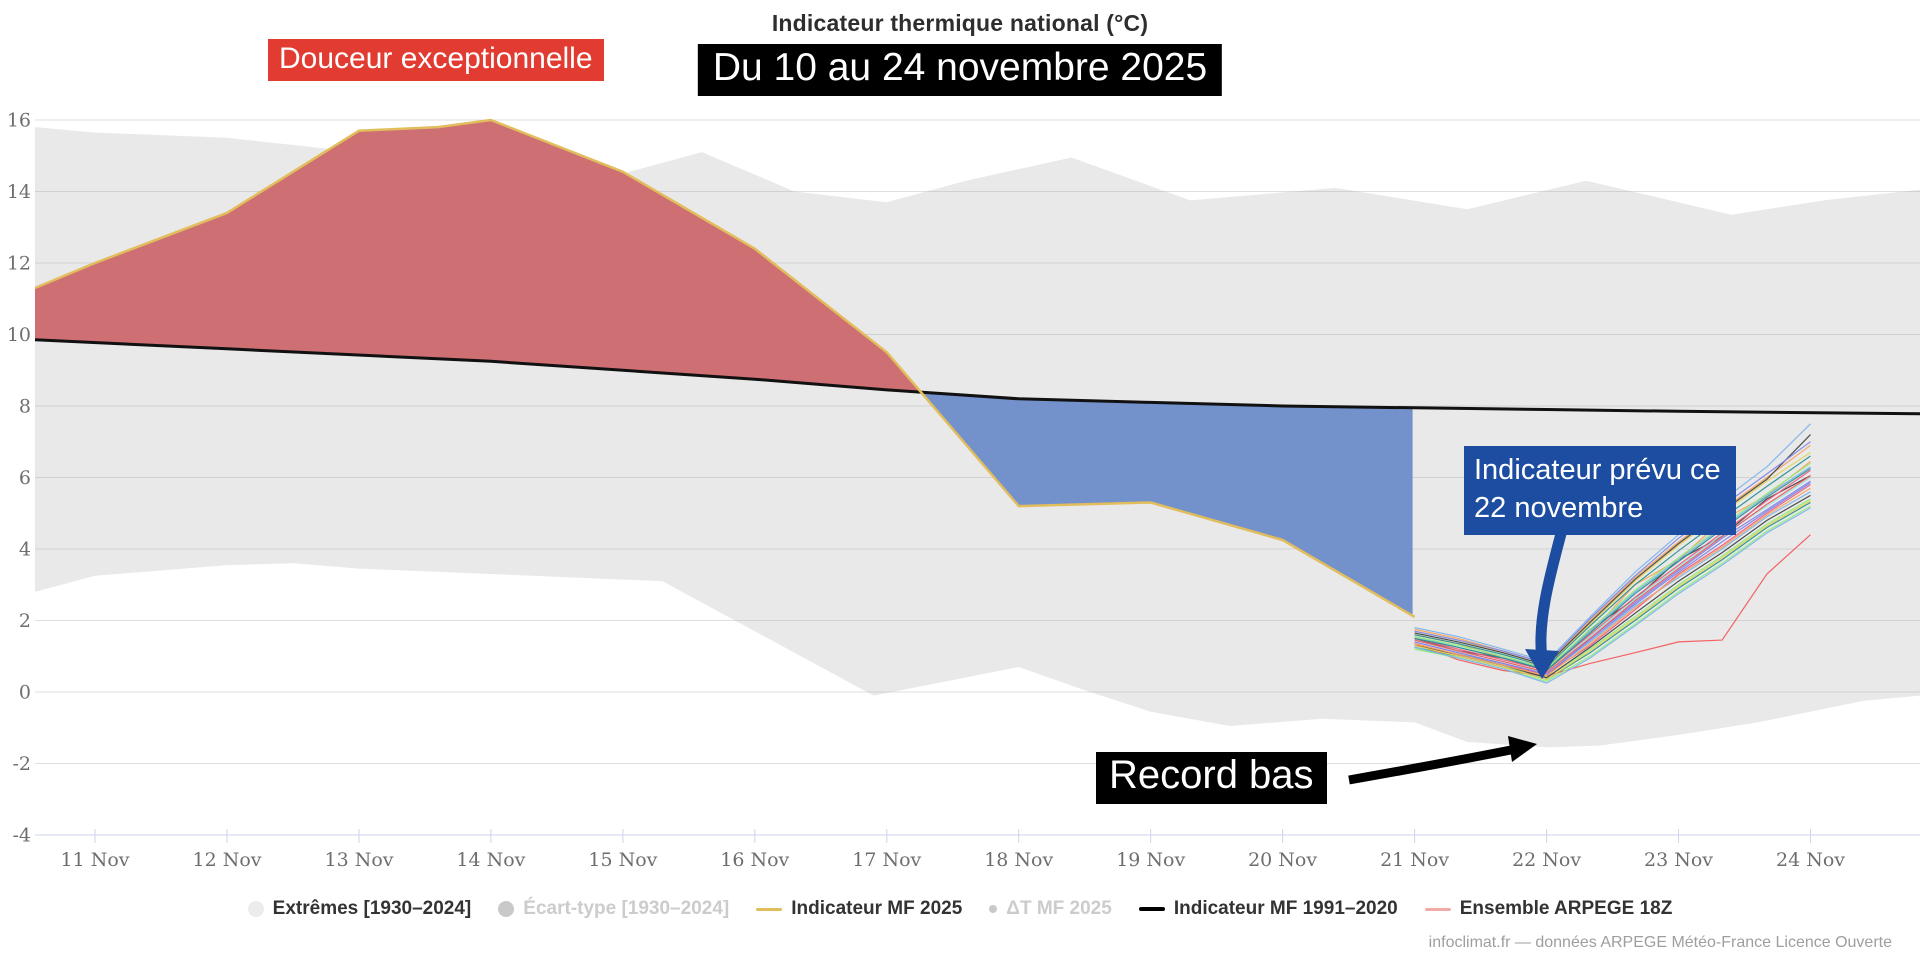 This screenshot has width=1920, height=960. What do you see at coordinates (19, 264) in the screenshot?
I see `svg-text: 12` at bounding box center [19, 264].